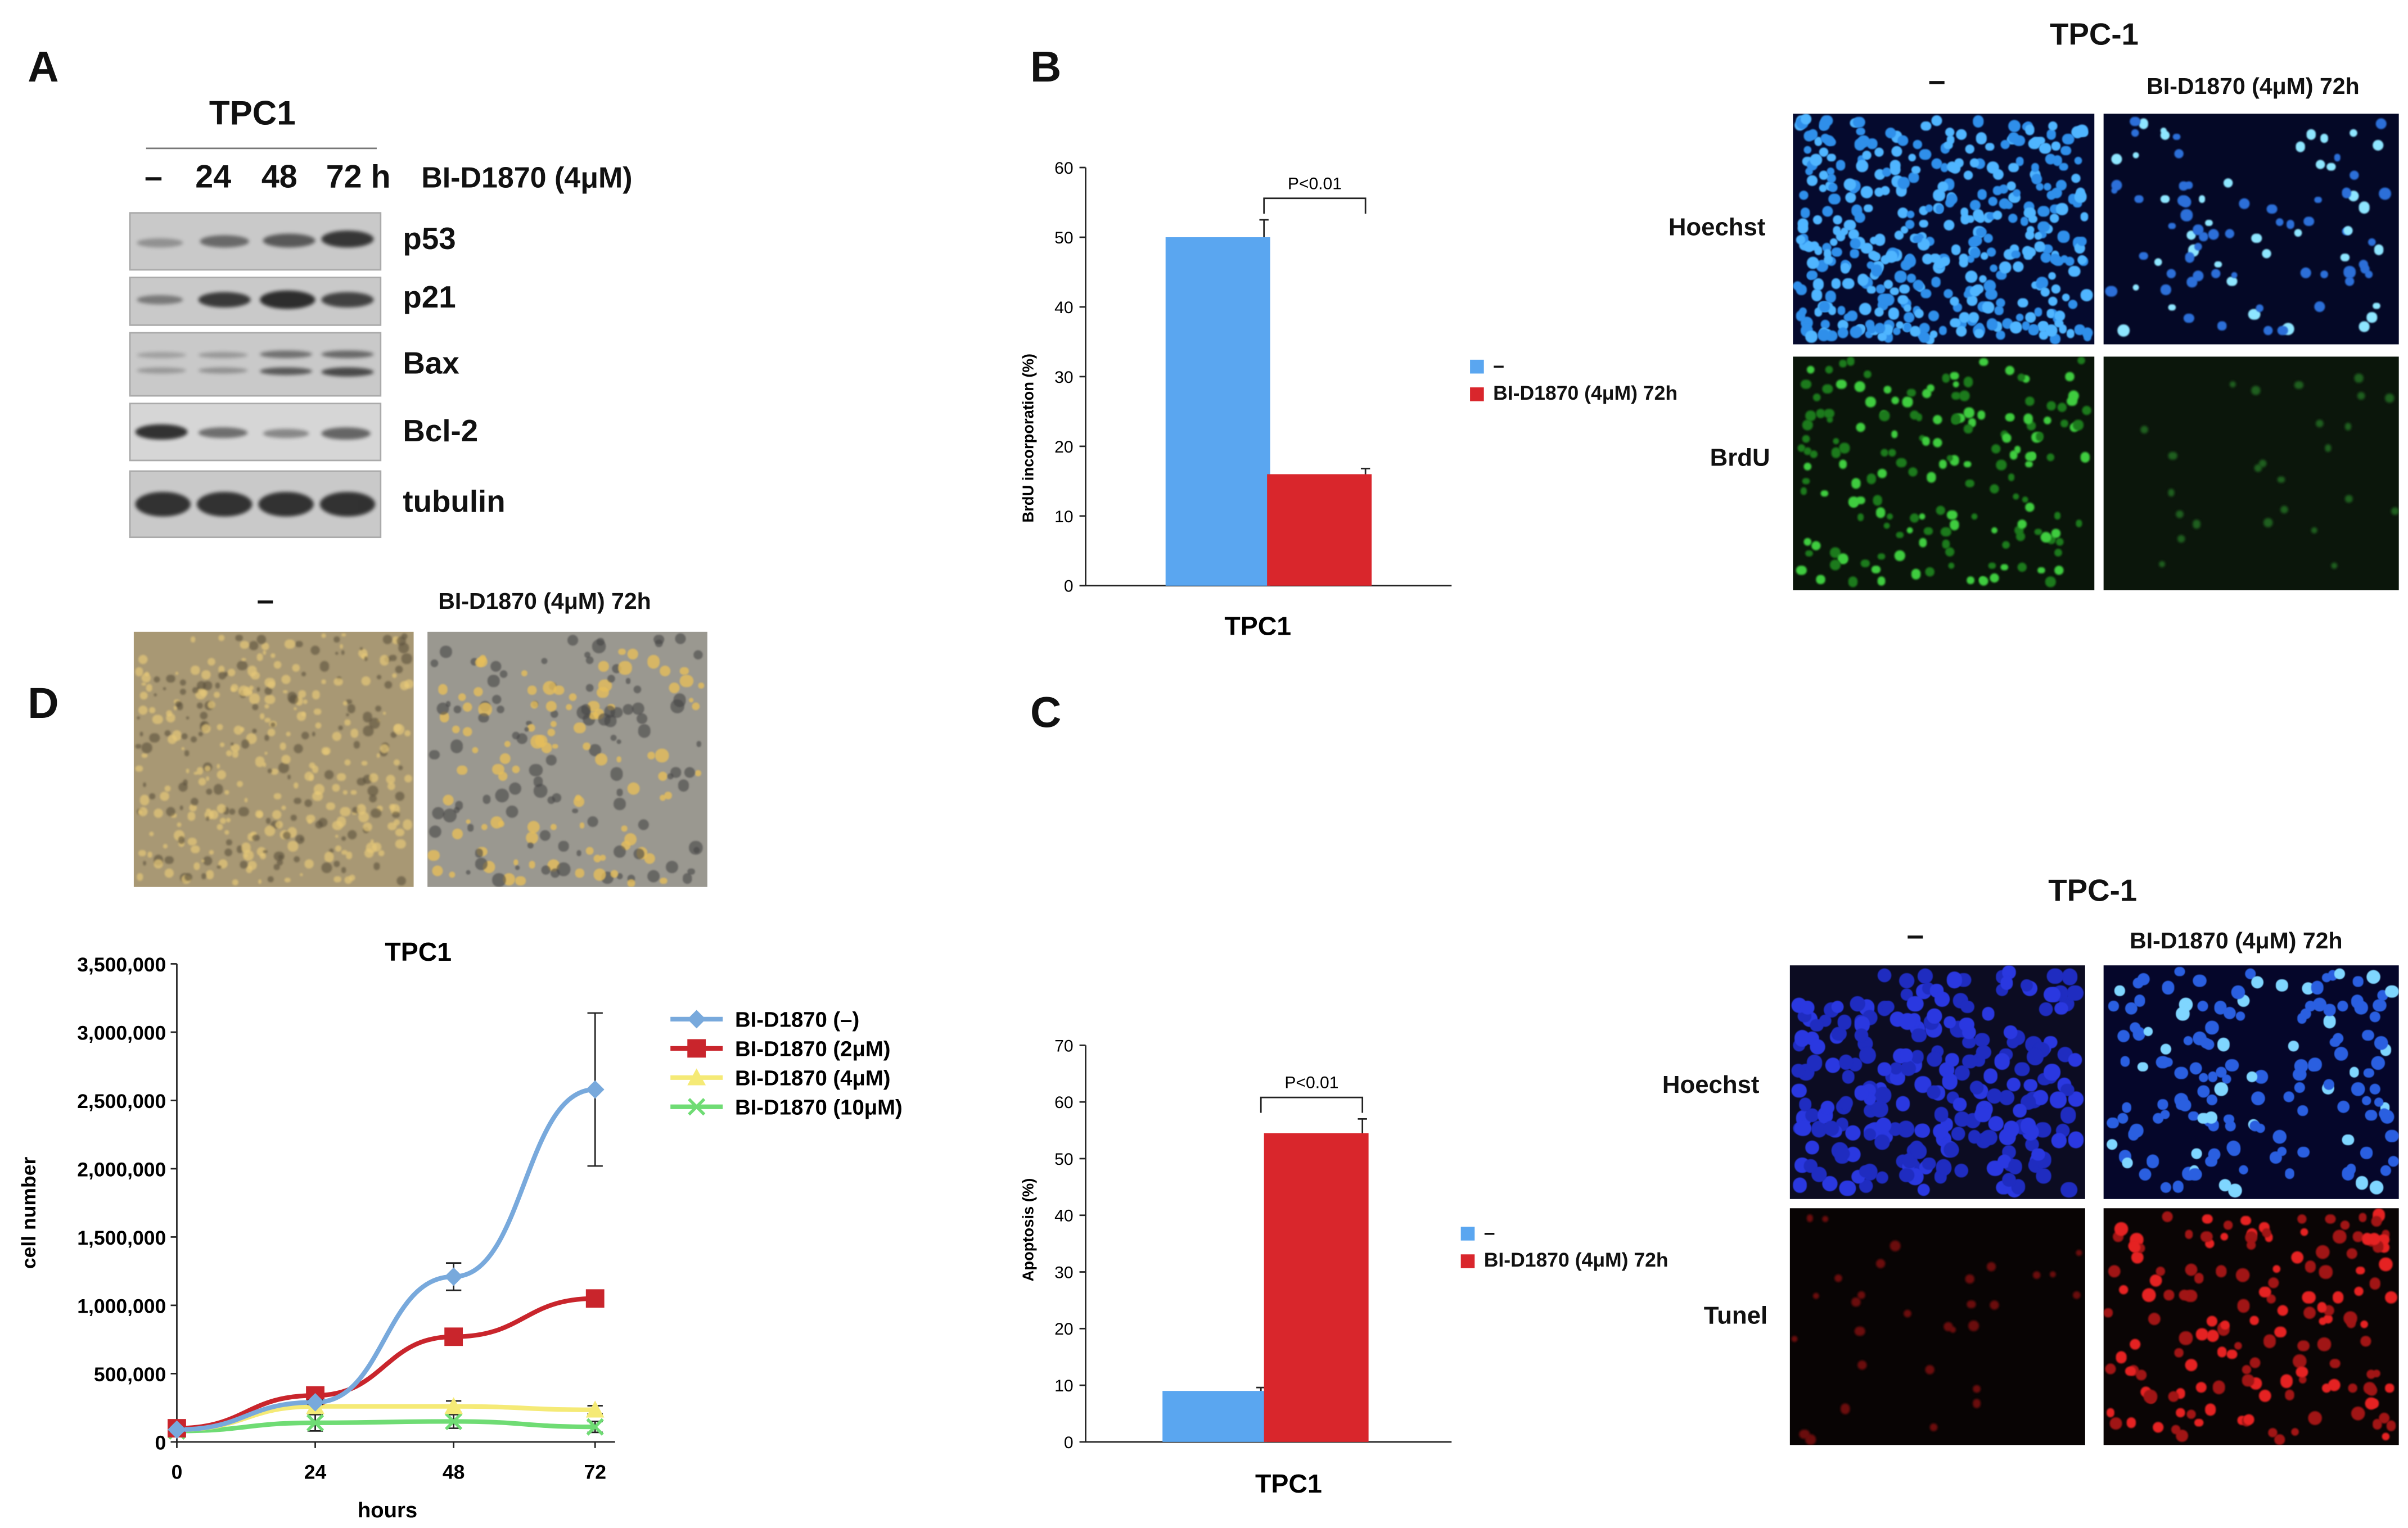  What do you see at coordinates (1944, 473) in the screenshot?
I see `brdu-control-image` at bounding box center [1944, 473].